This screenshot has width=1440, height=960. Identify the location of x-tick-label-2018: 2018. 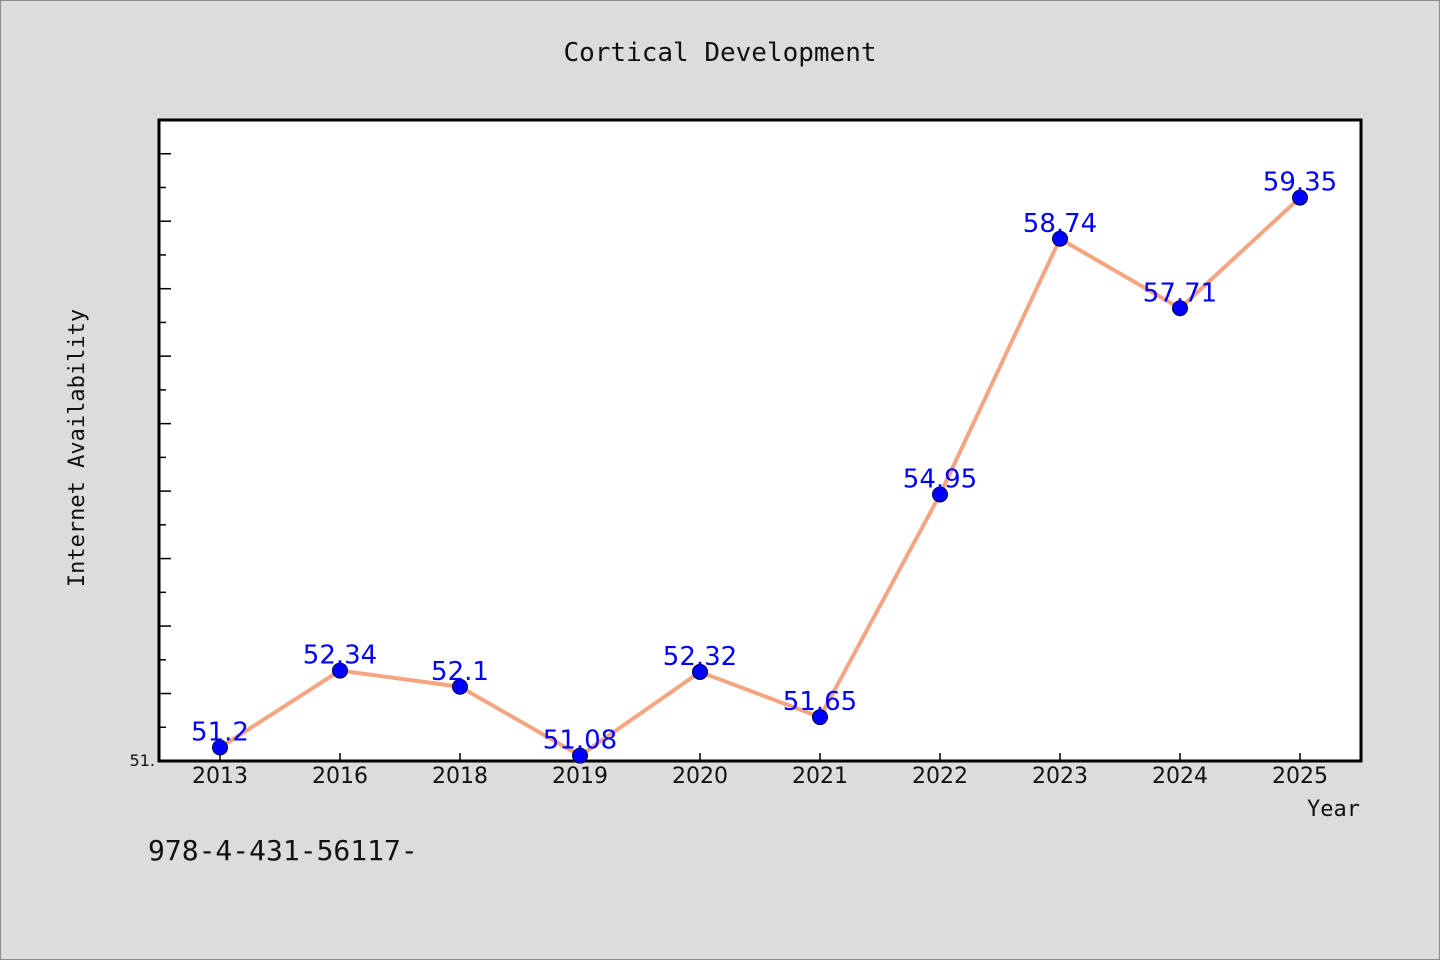
(460, 776).